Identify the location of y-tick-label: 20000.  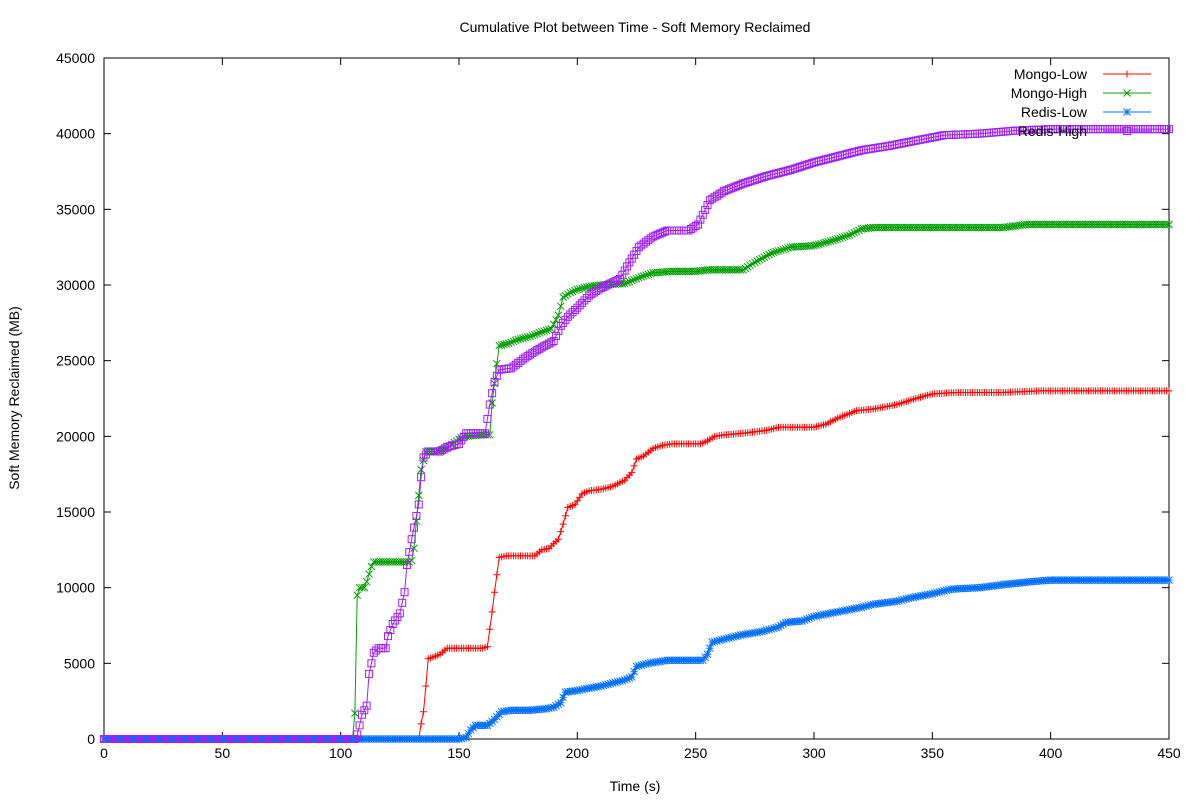
(75, 436).